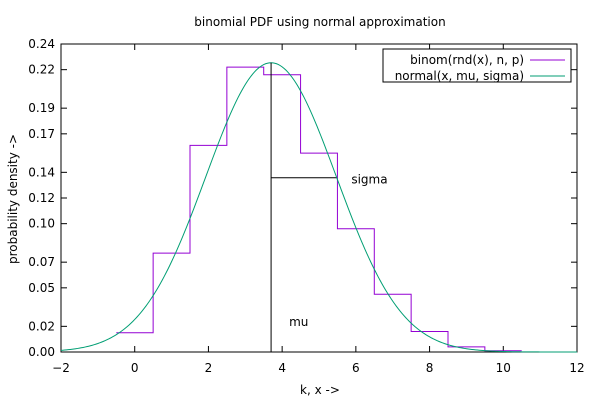 This screenshot has height=400, width=600. Describe the element at coordinates (41, 326) in the screenshot. I see `y-tick-label: 0.02` at that location.